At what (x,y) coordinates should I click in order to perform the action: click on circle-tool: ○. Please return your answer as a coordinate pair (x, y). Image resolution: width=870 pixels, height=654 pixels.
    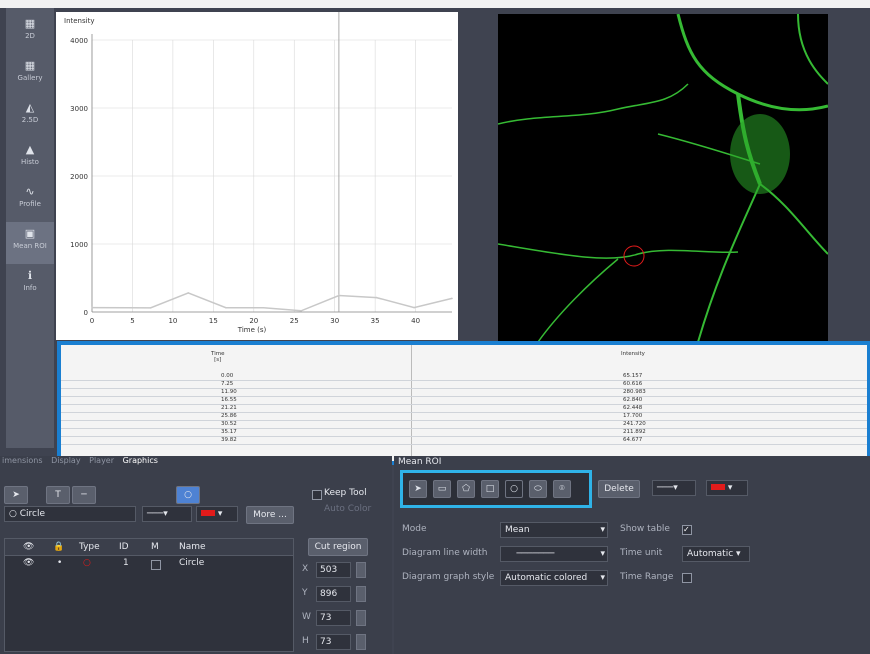
    Looking at the image, I should click on (514, 489).